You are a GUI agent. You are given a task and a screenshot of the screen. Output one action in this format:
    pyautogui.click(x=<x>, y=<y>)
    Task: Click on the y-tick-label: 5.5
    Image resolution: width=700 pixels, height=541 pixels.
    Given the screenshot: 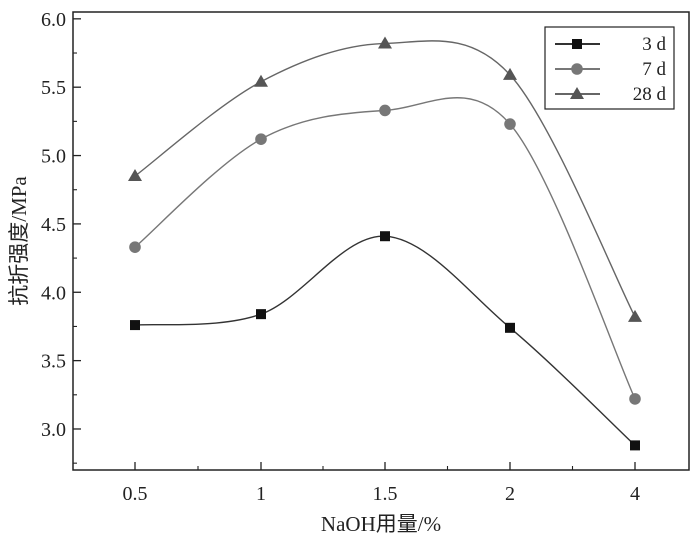 What is the action you would take?
    pyautogui.click(x=53, y=88)
    